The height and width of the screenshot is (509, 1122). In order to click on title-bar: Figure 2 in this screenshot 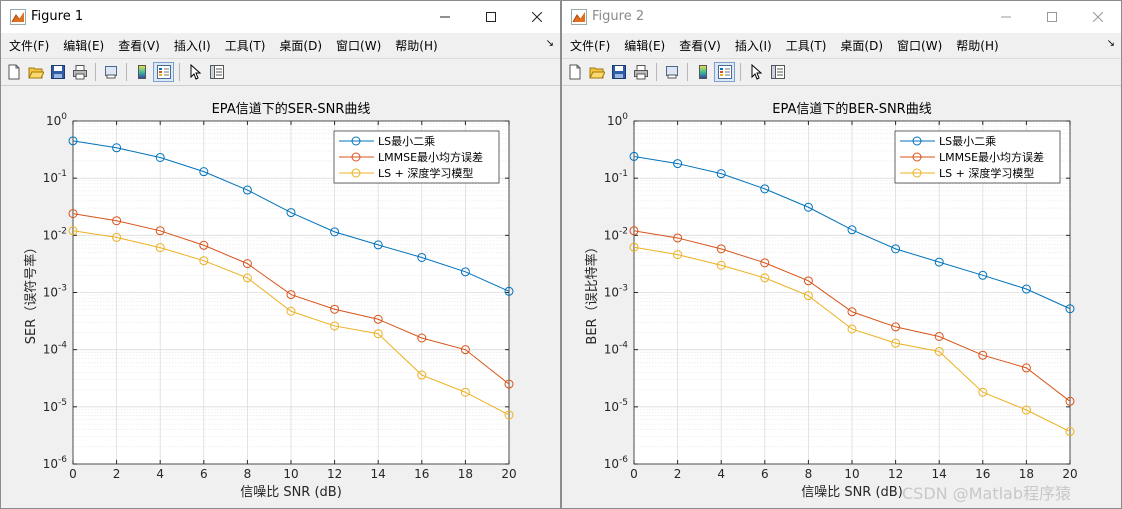, I will do `click(841, 17)`.